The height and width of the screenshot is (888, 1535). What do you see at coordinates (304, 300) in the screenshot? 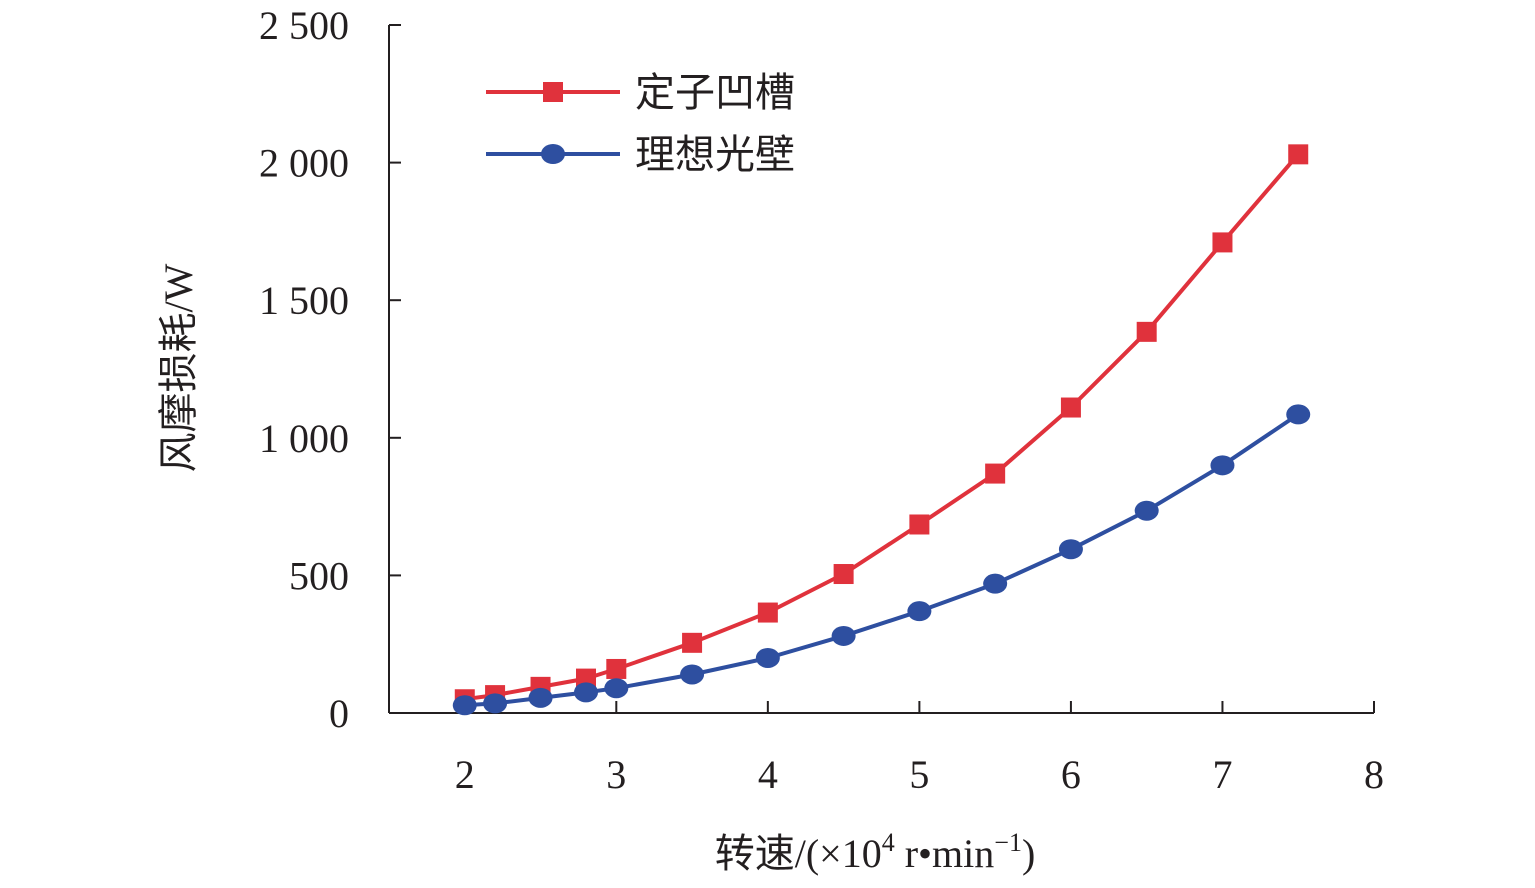
I see `y-tick-label: 1 500` at bounding box center [304, 300].